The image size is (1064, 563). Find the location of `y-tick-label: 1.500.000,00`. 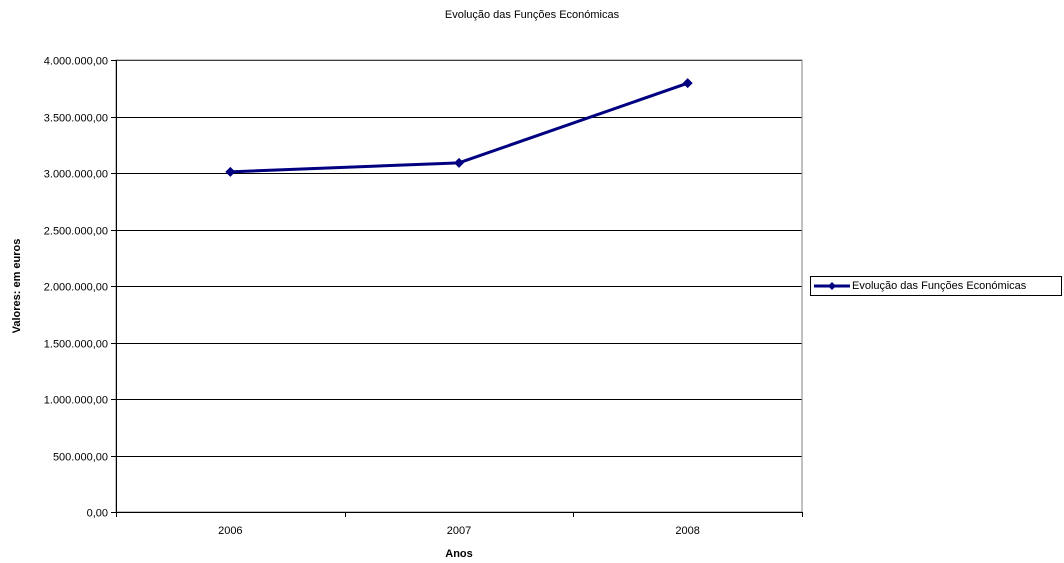

y-tick-label: 1.500.000,00 is located at coordinates (76, 345).